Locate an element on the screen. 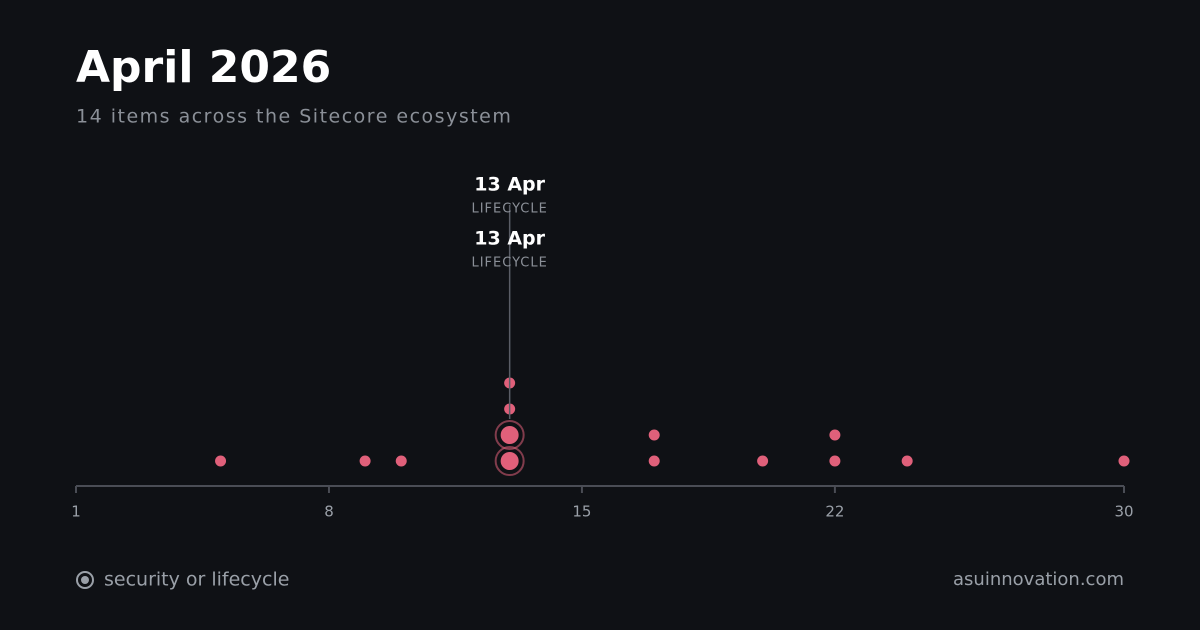 This screenshot has height=630, width=1200. x-tick-label: 22 is located at coordinates (834, 512).